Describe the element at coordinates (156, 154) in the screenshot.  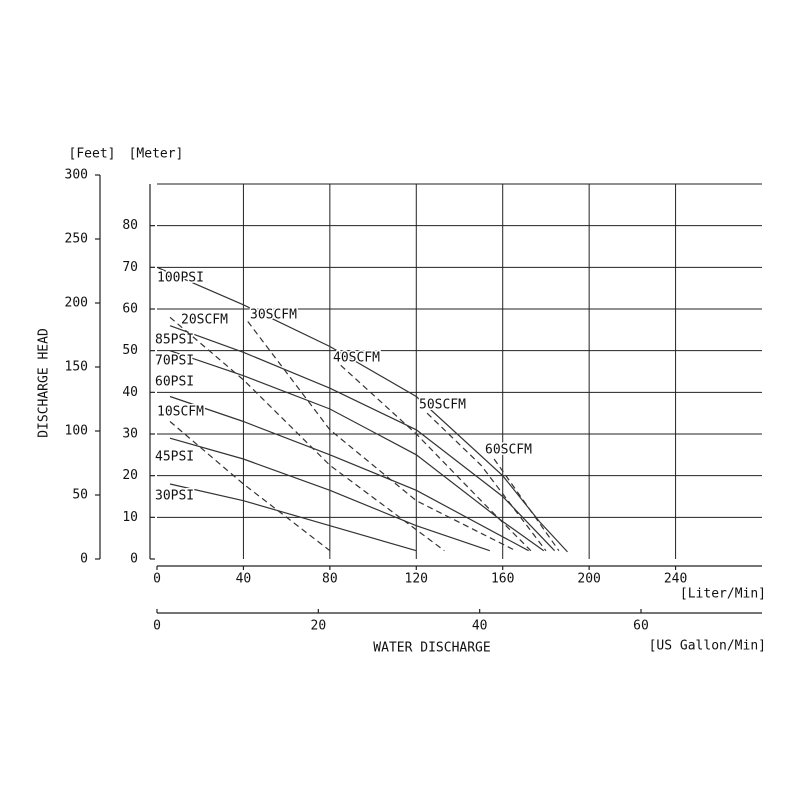
I see `y-unit: [Meter]` at that location.